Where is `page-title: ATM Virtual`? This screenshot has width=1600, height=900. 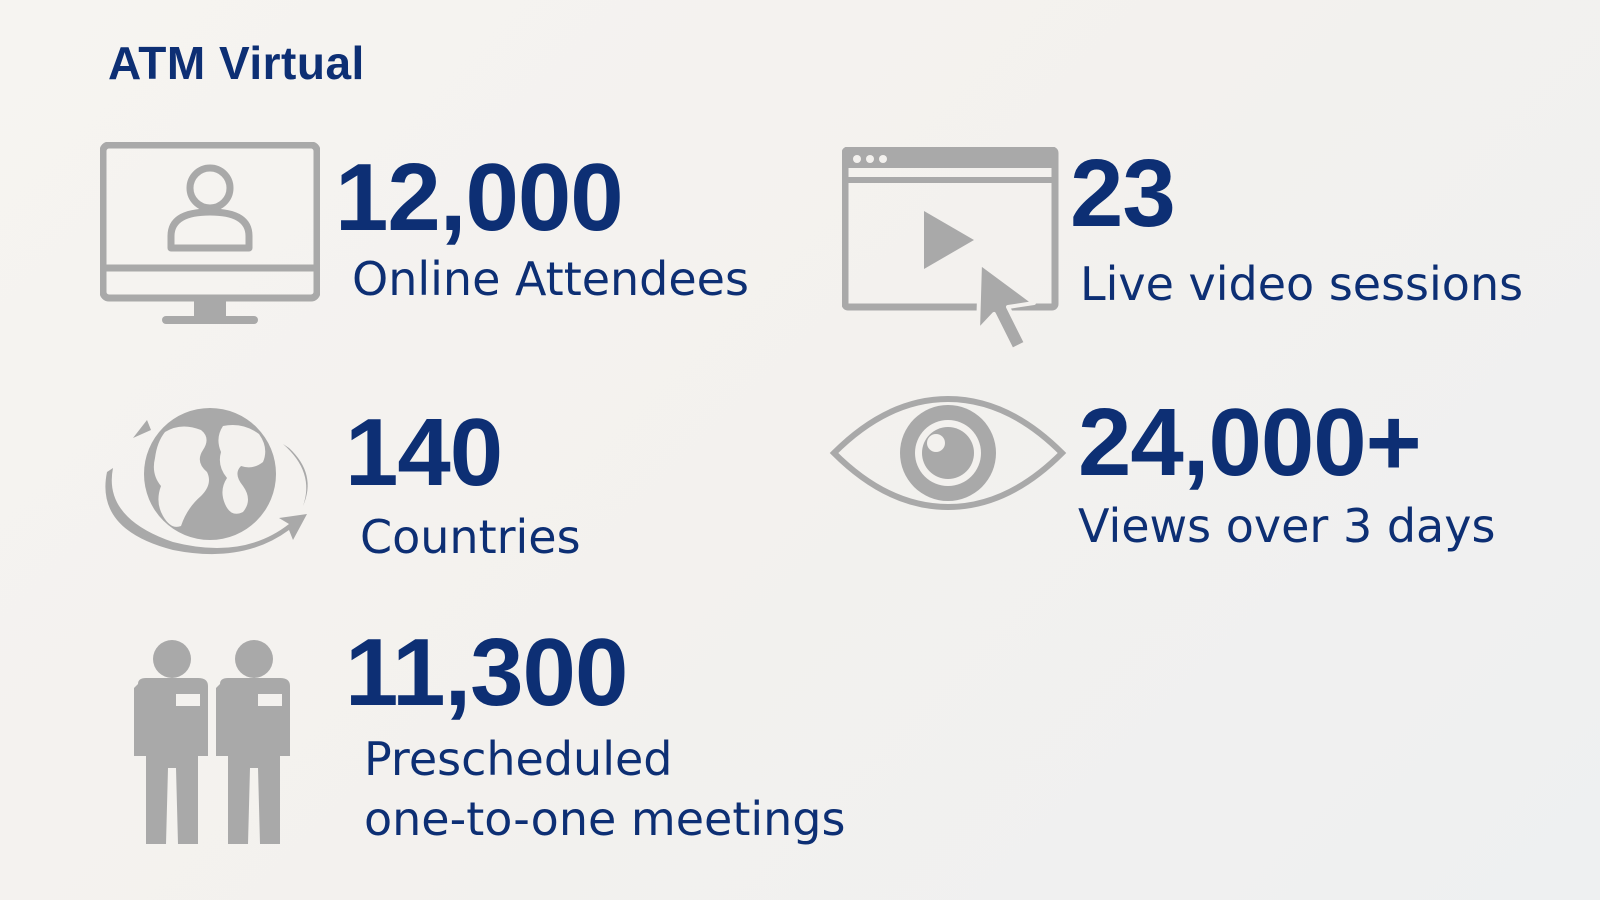 page-title: ATM Virtual is located at coordinates (236, 63).